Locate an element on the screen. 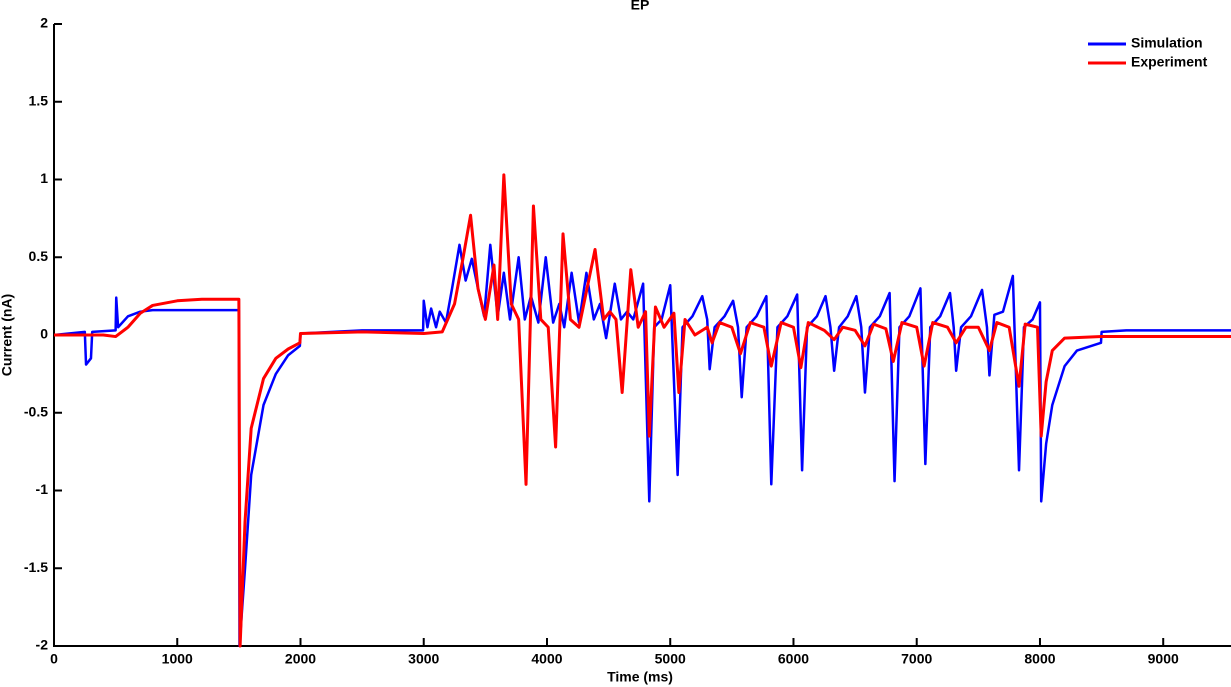 Image resolution: width=1231 pixels, height=687 pixels. x-tick-label: 2000 is located at coordinates (300, 659).